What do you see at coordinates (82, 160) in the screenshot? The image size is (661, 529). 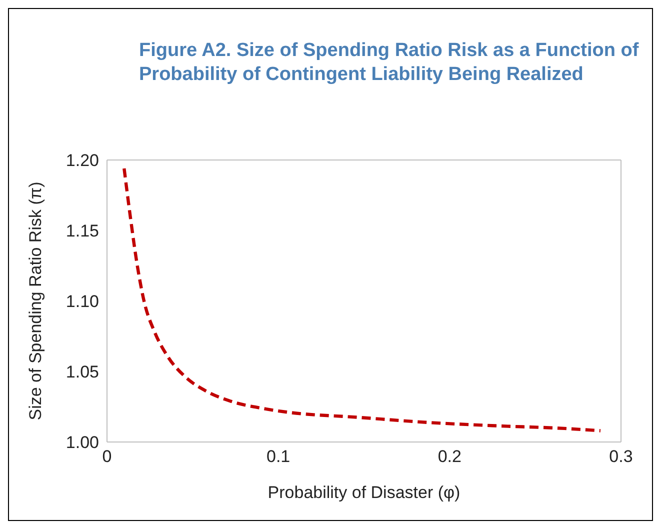 I see `y-tick-label: 1.20` at bounding box center [82, 160].